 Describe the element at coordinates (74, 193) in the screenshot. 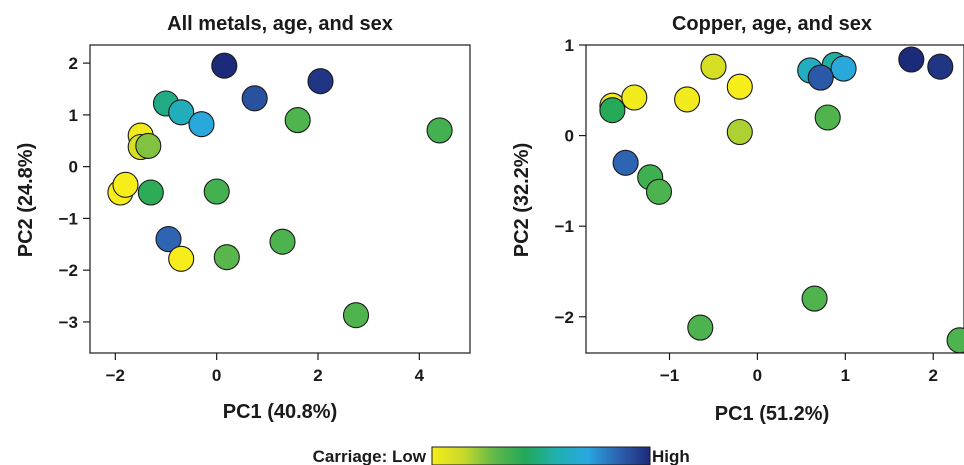

I see `left-y-ticks: −3 −2 −1 0 1 2` at that location.